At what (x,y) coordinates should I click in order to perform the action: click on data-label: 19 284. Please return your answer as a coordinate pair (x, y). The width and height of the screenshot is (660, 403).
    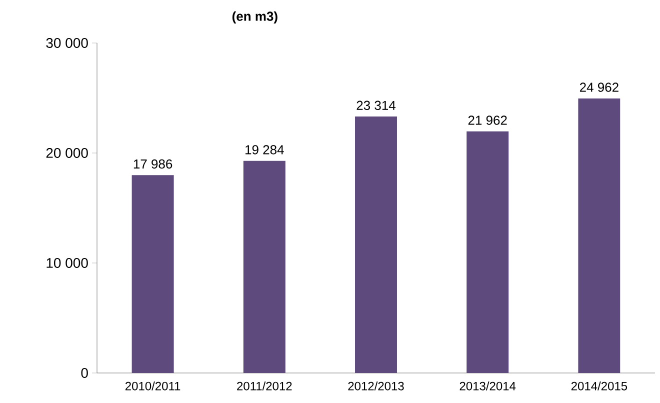
    Looking at the image, I should click on (265, 149).